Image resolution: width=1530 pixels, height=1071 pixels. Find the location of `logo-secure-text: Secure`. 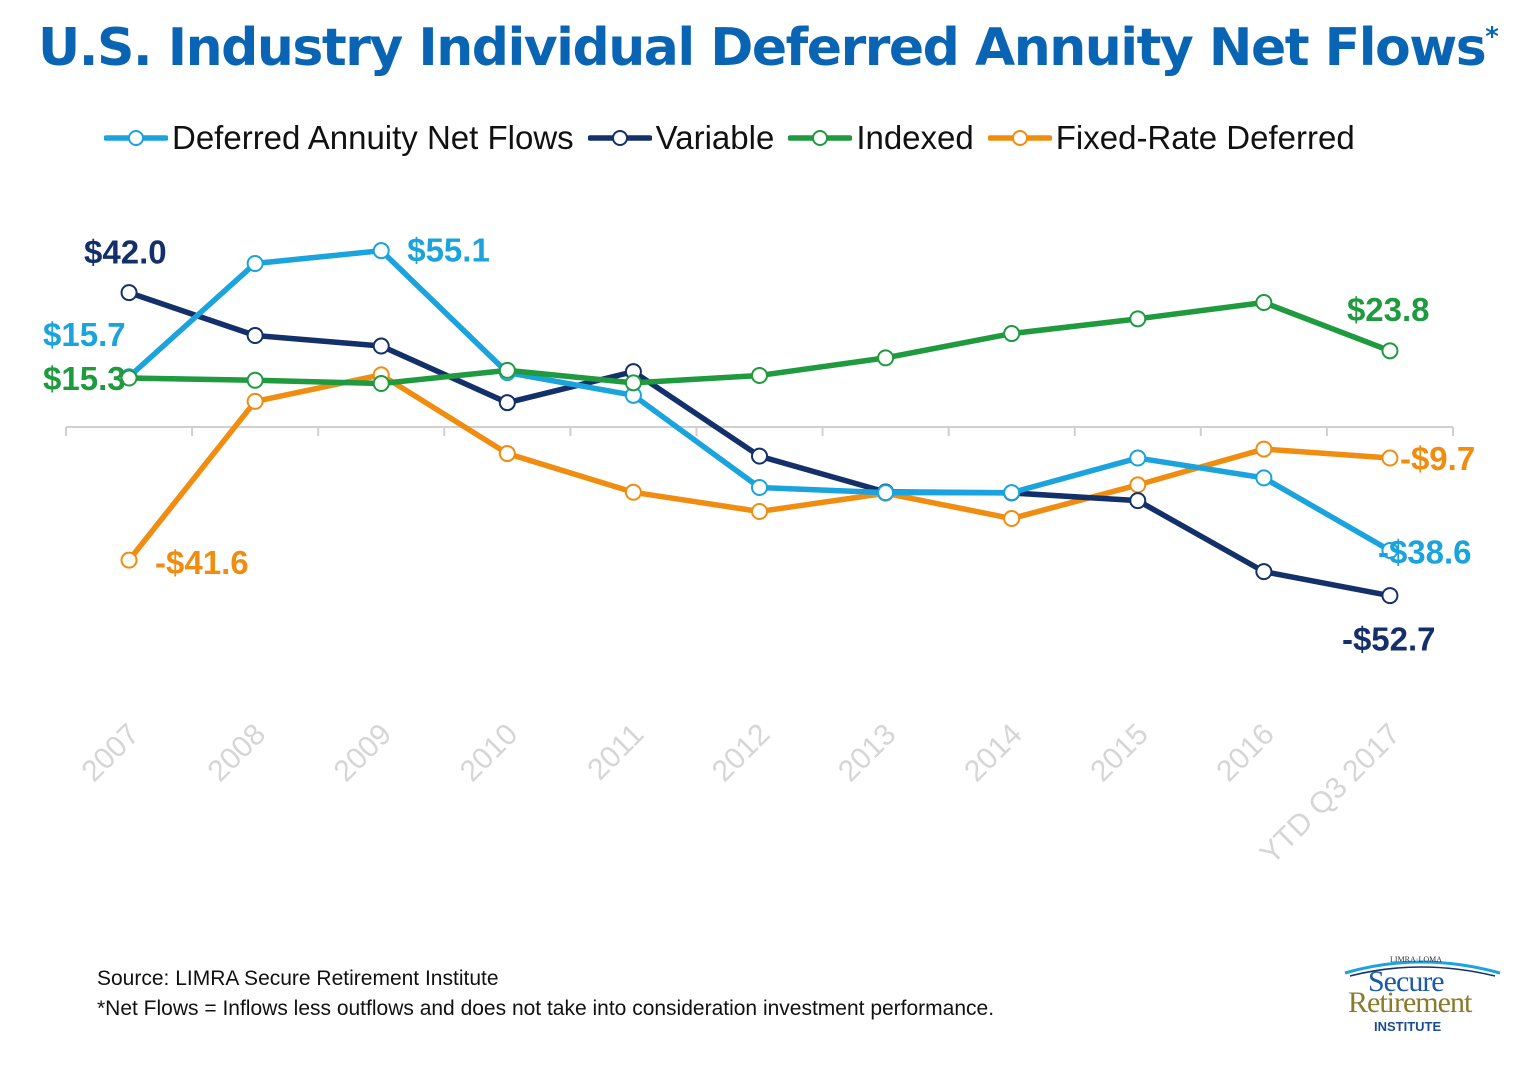

logo-secure-text: Secure is located at coordinates (1406, 981).